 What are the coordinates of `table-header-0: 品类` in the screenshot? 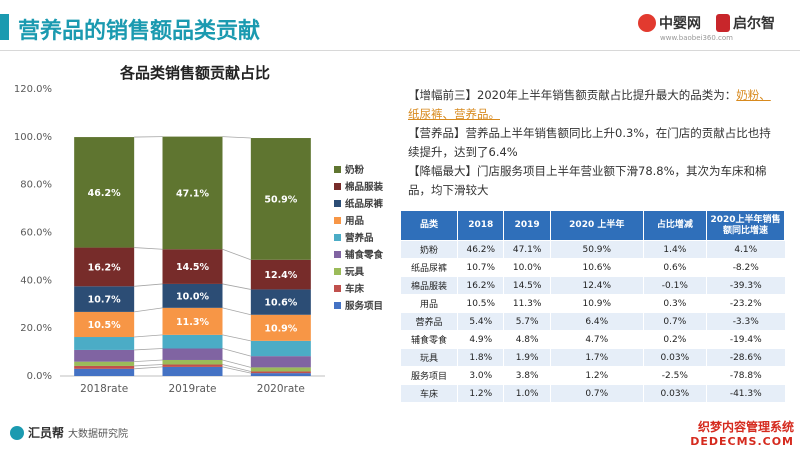 It's located at (429, 225).